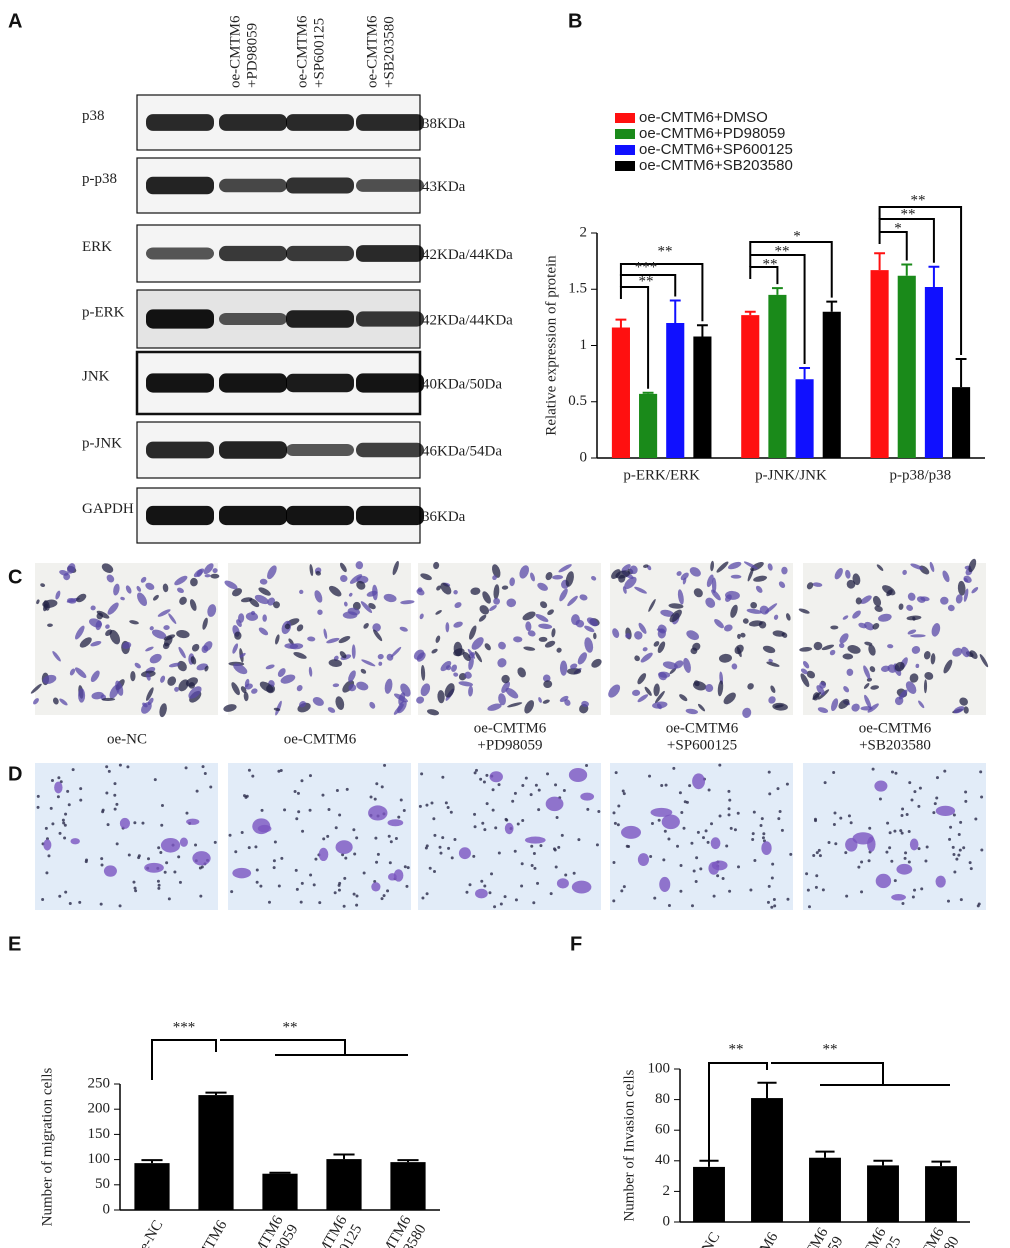 Image resolution: width=1010 pixels, height=1248 pixels. I want to click on x-tick-label: p-JNK/JNK, so click(791, 475).